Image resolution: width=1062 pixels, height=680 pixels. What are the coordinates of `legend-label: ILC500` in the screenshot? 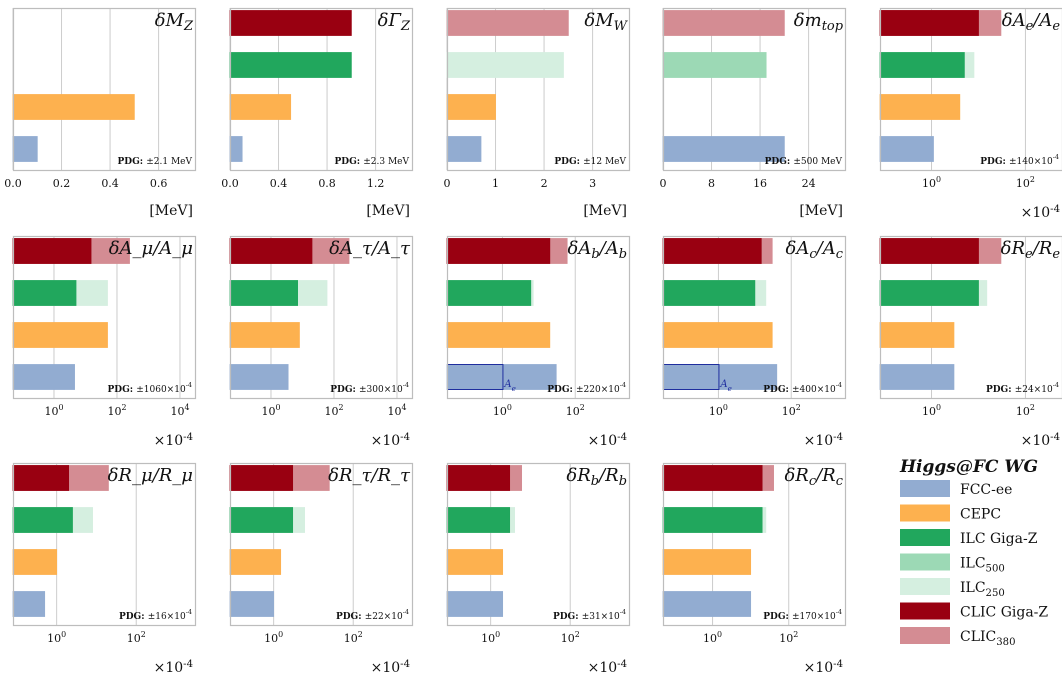 It's located at (982, 565).